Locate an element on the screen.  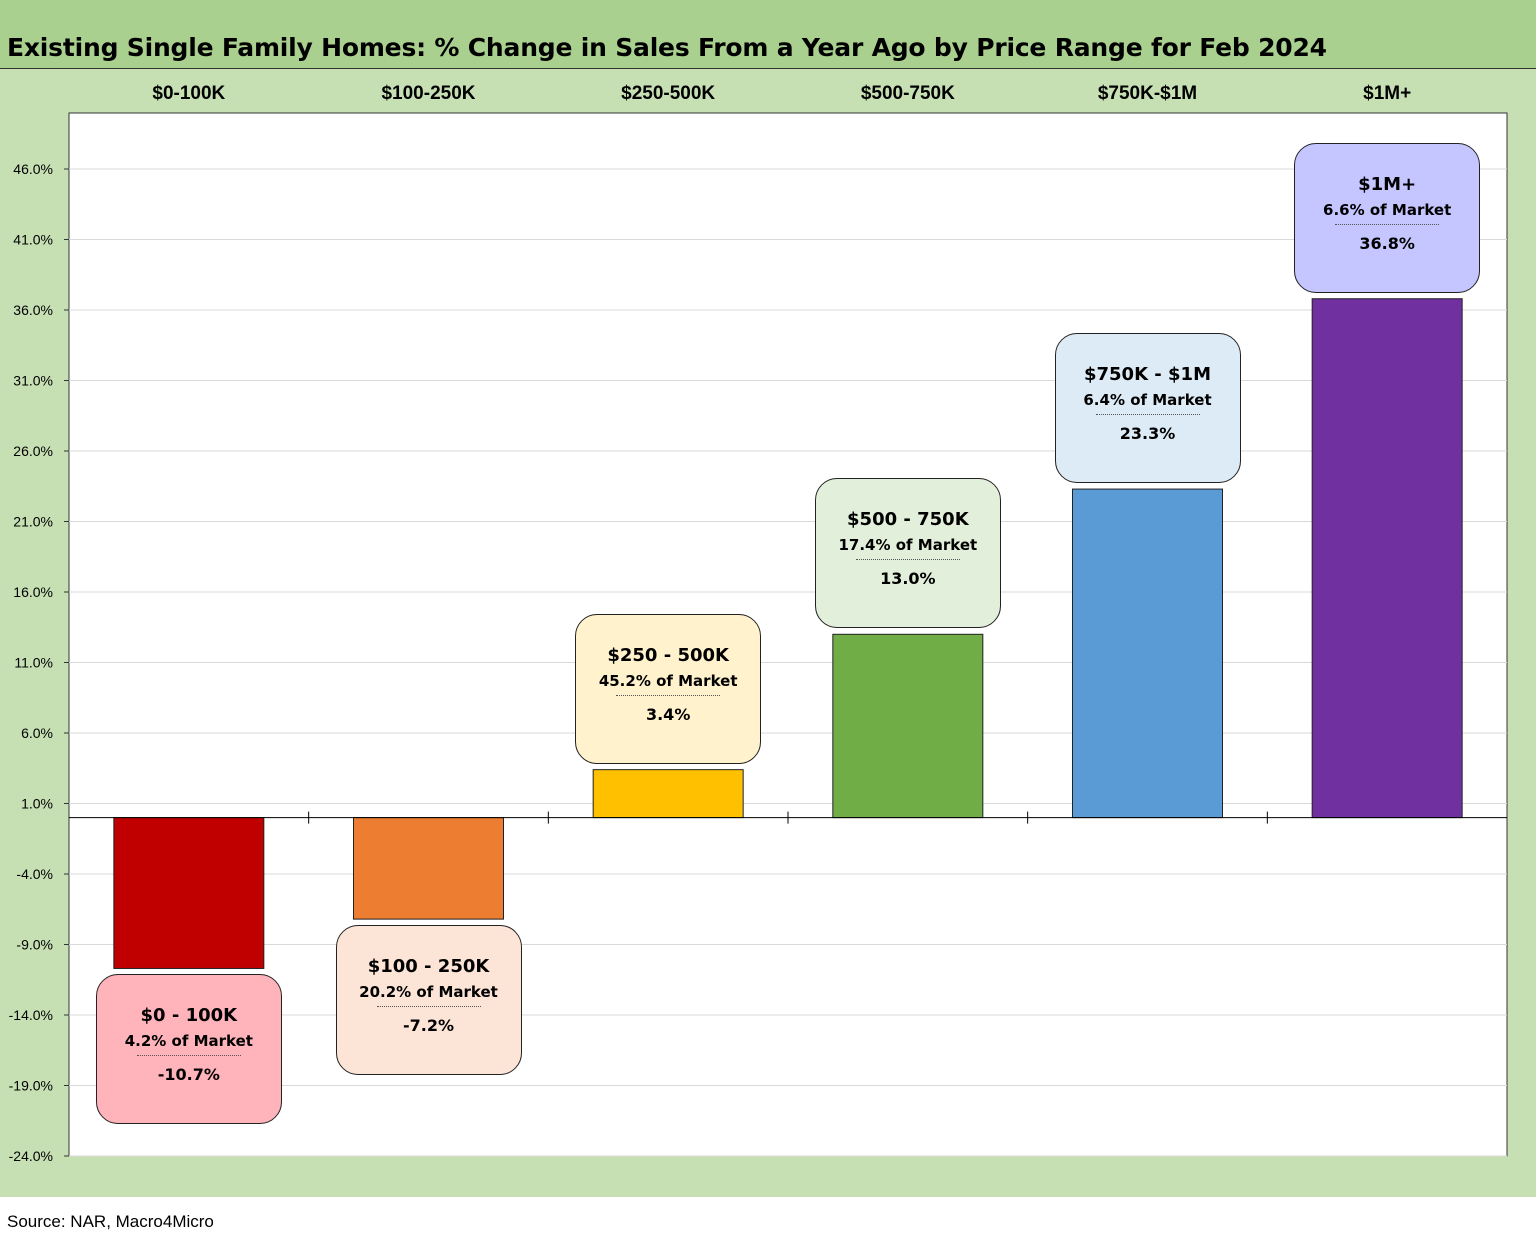
y-tick-label: -4.0% is located at coordinates (34, 874).